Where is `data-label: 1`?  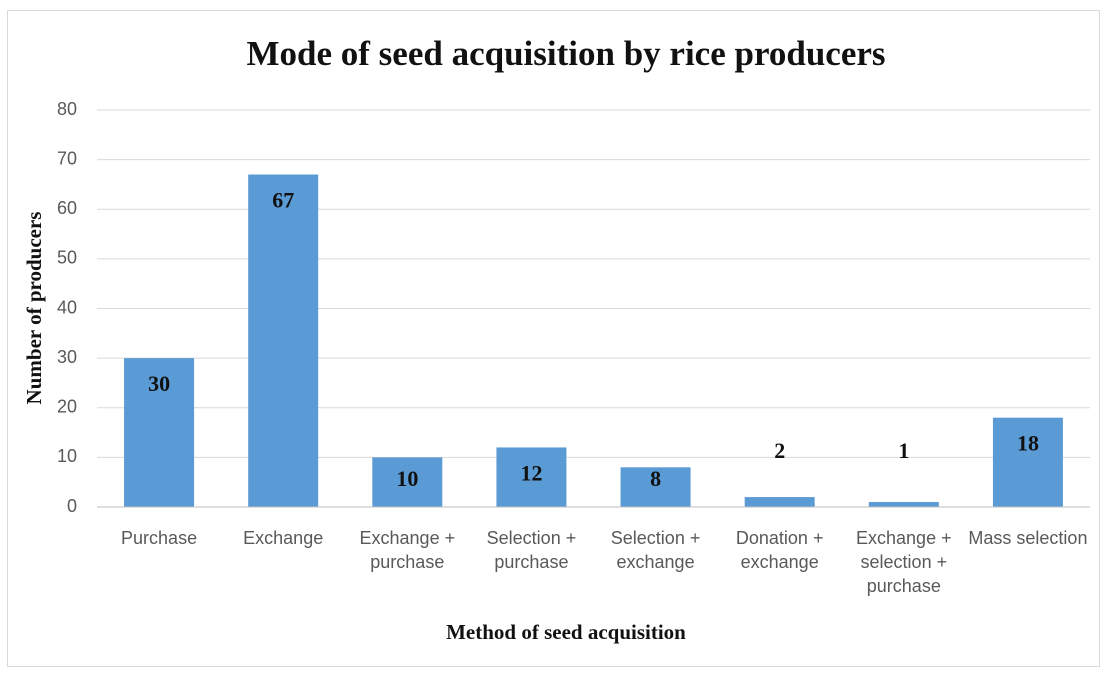
data-label: 1 is located at coordinates (903, 450).